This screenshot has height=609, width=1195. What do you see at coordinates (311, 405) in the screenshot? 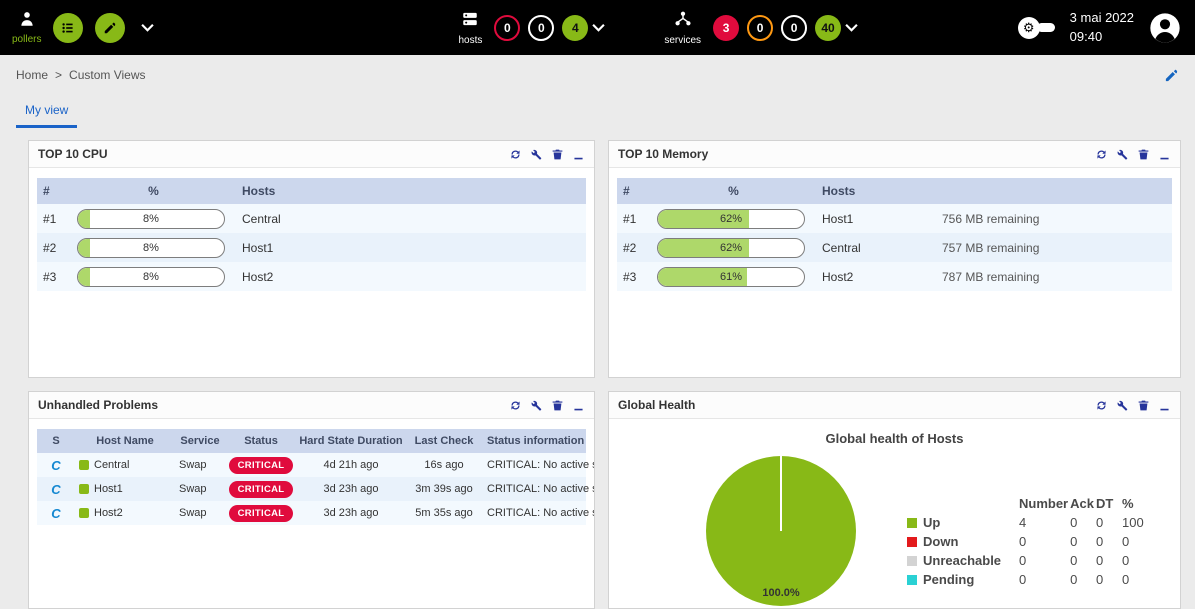
I see `panel-header: Unhandled Problems` at bounding box center [311, 405].